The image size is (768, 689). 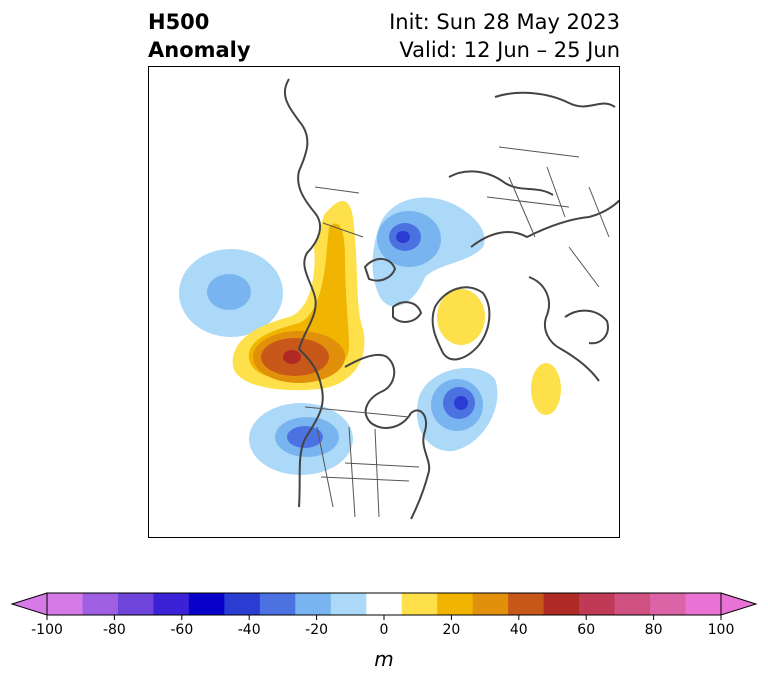 What do you see at coordinates (509, 50) in the screenshot?
I see `valid-range: Valid: 12 Jun – 25 Jun` at bounding box center [509, 50].